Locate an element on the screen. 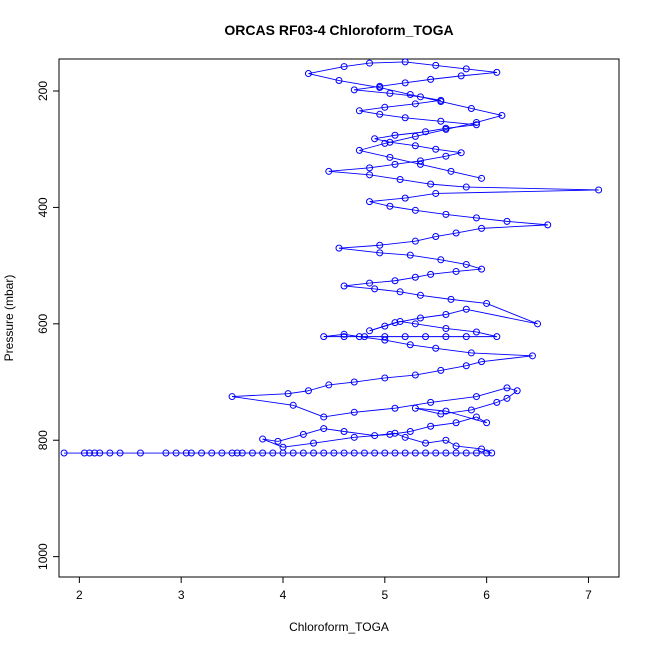 This screenshot has height=650, width=650. x-tick-label: 2 is located at coordinates (79, 595).